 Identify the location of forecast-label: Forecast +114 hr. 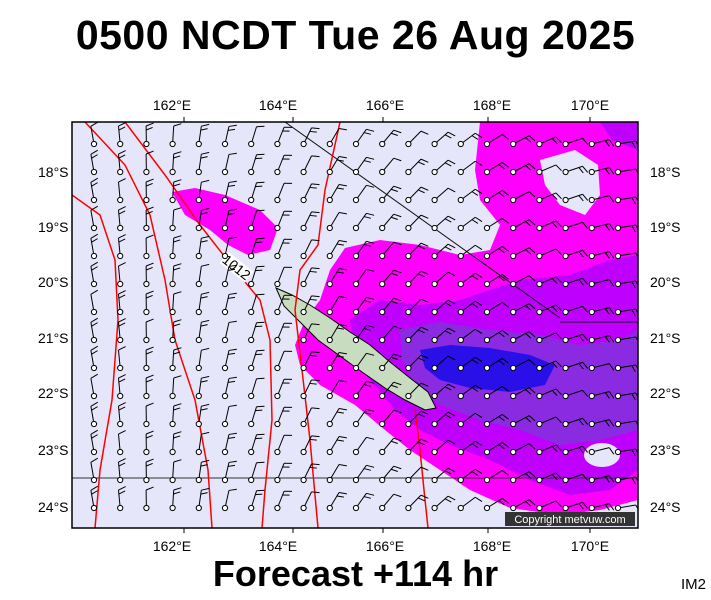
(355, 573).